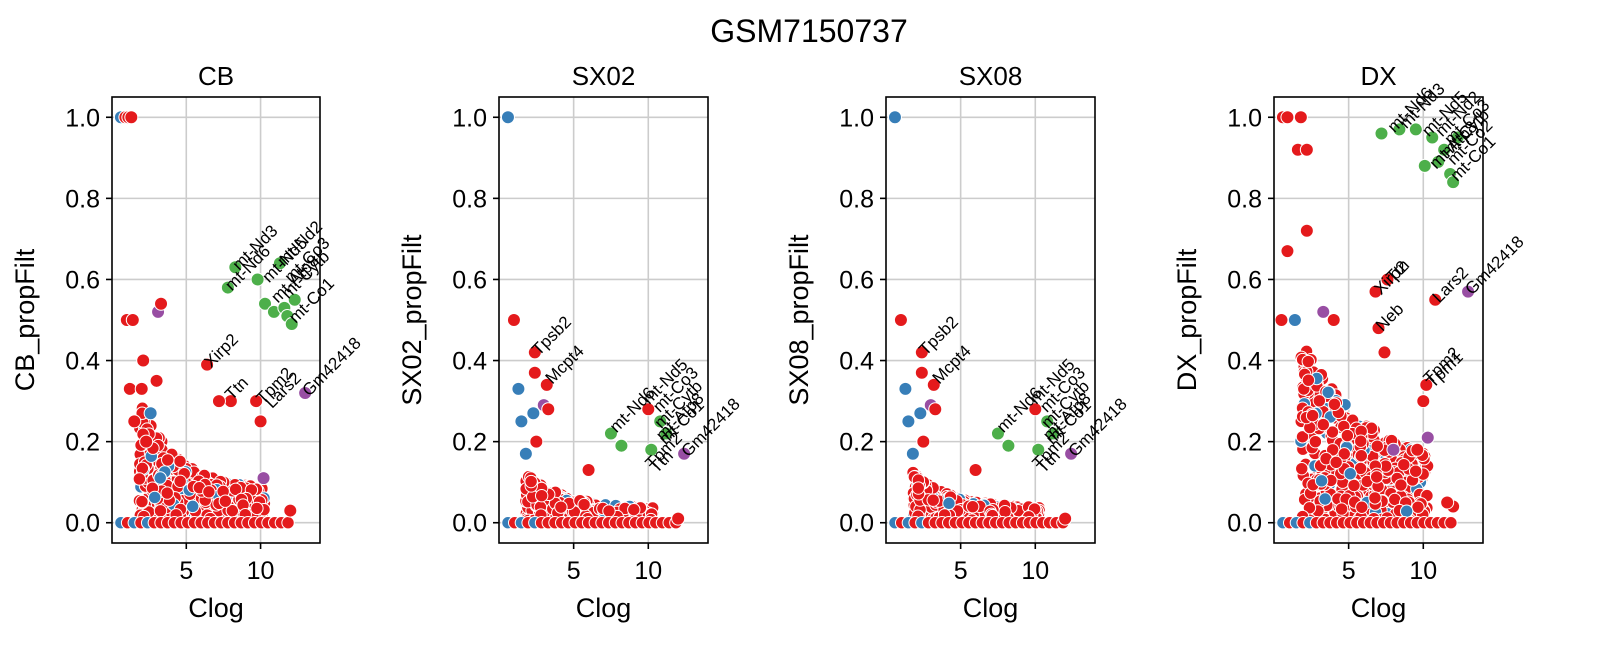 The height and width of the screenshot is (658, 1618). Describe the element at coordinates (25, 319) in the screenshot. I see `y-axis-label: CB_propFilt` at that location.